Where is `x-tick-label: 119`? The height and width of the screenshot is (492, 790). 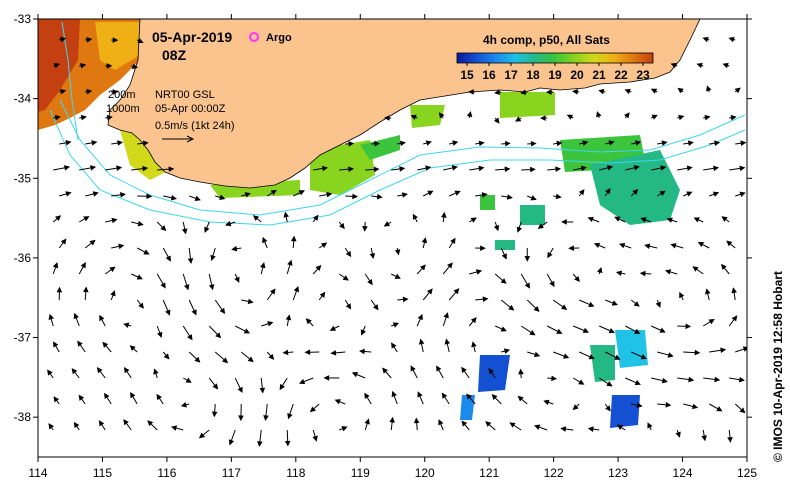 x-tick-label: 119 is located at coordinates (360, 473).